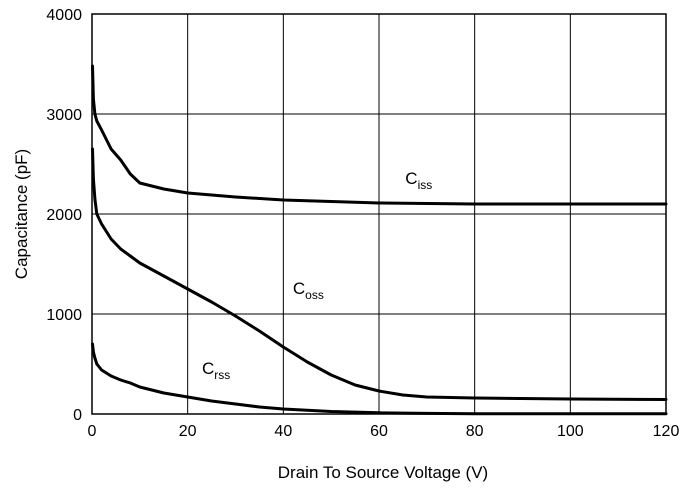  Describe the element at coordinates (188, 431) in the screenshot. I see `x-tick-label: 20` at that location.